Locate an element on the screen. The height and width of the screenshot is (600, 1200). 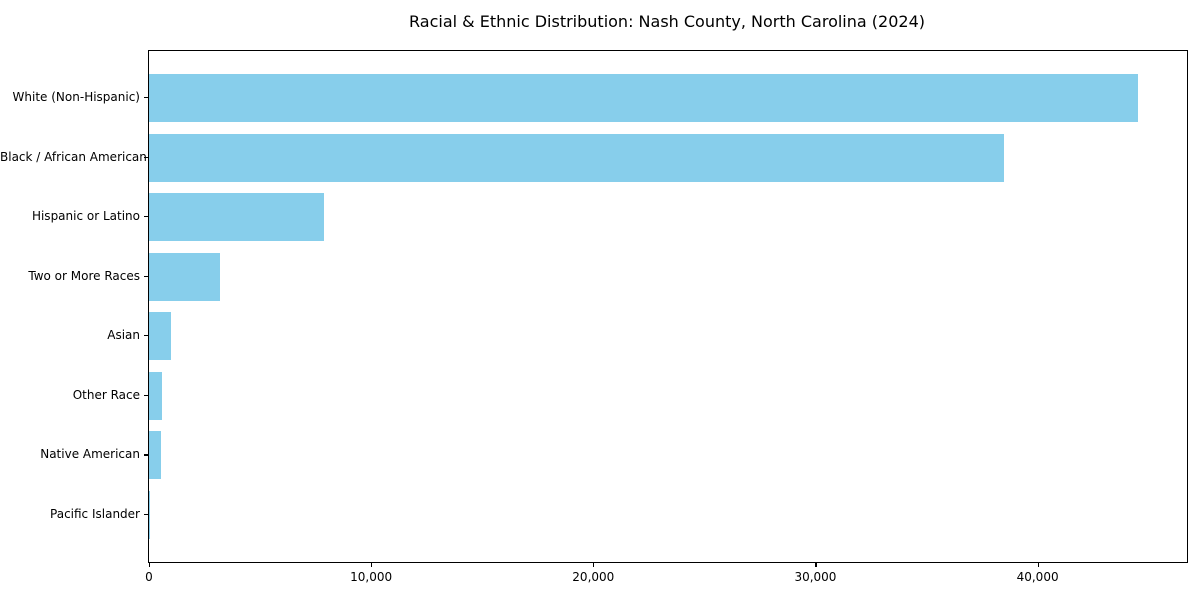
x-axis-tick-label: 0 is located at coordinates (149, 577).